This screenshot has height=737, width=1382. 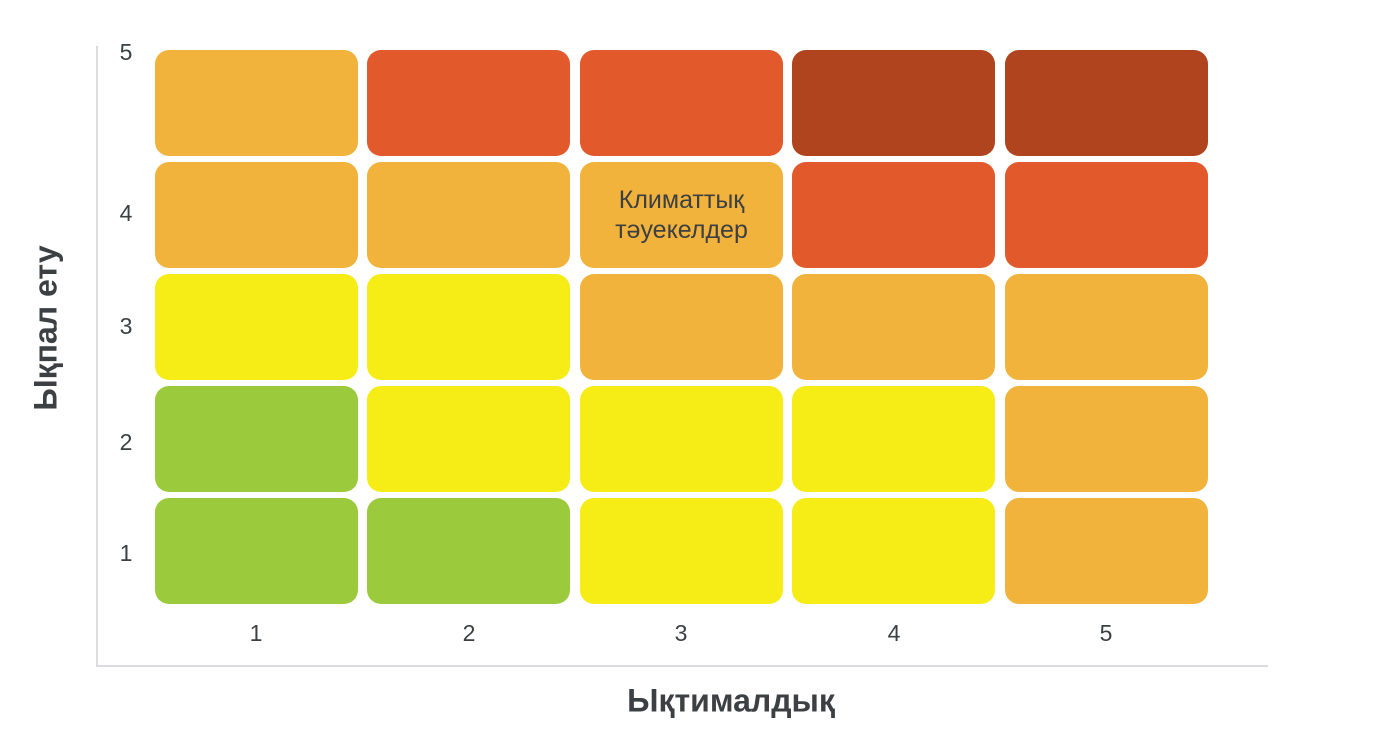 I want to click on x-axis-line, so click(x=682, y=666).